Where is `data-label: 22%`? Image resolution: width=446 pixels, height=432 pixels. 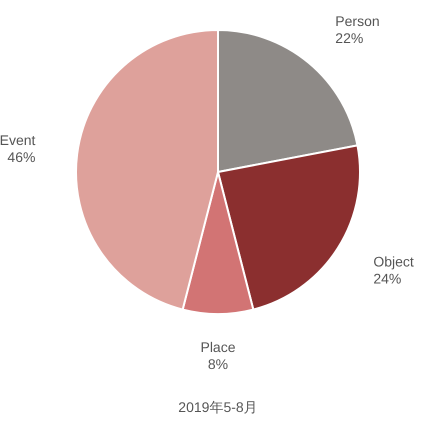 data-label: 22% is located at coordinates (349, 38).